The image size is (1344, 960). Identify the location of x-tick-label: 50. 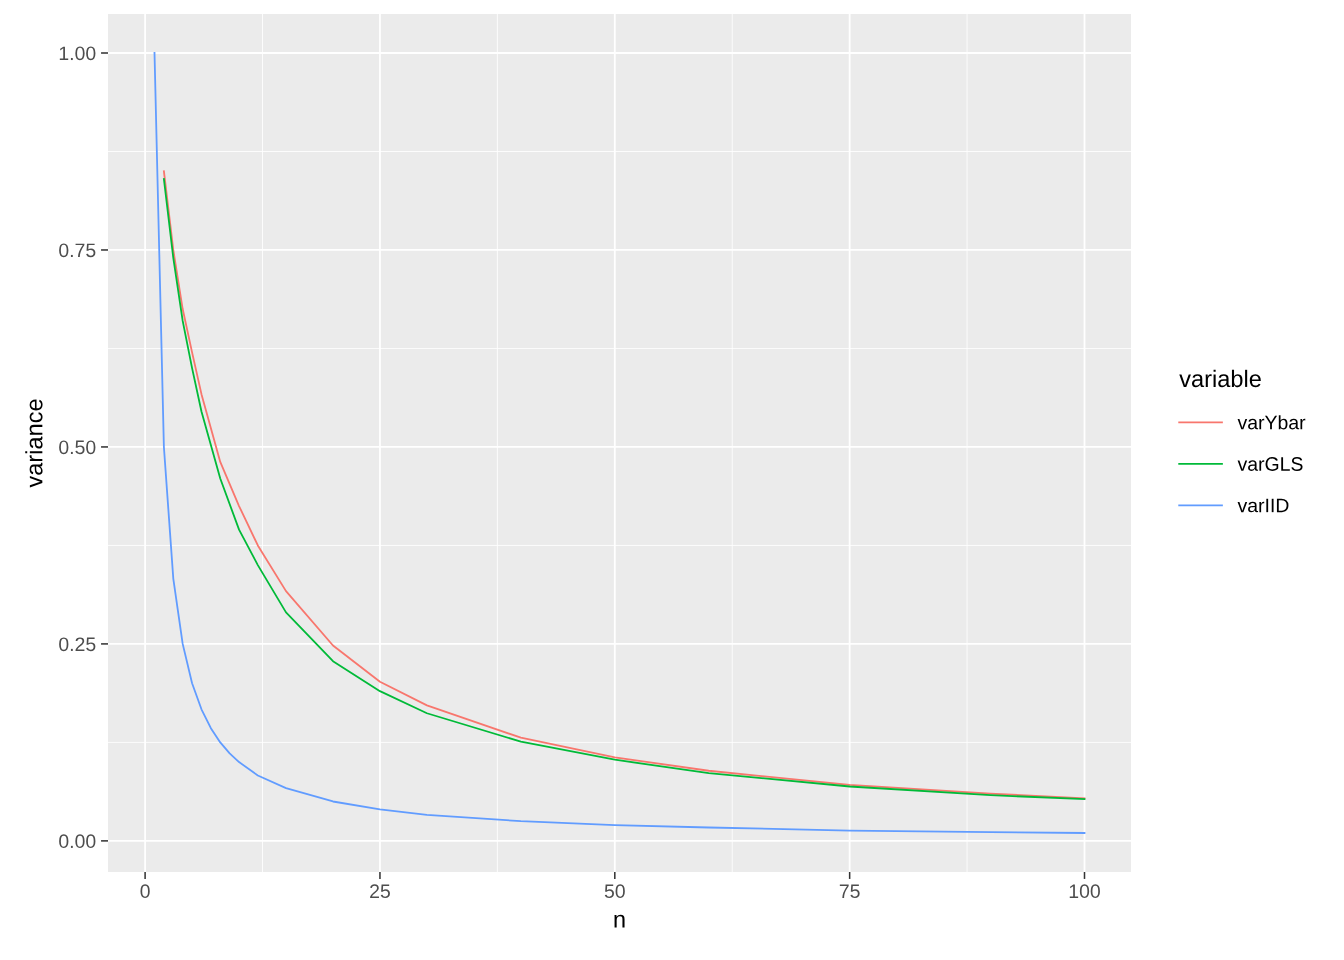
(614, 891).